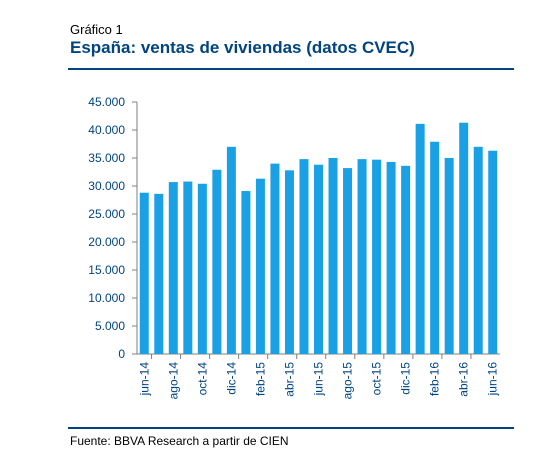  Describe the element at coordinates (96, 29) in the screenshot. I see `chart-kicker: Gráfico 1` at that location.